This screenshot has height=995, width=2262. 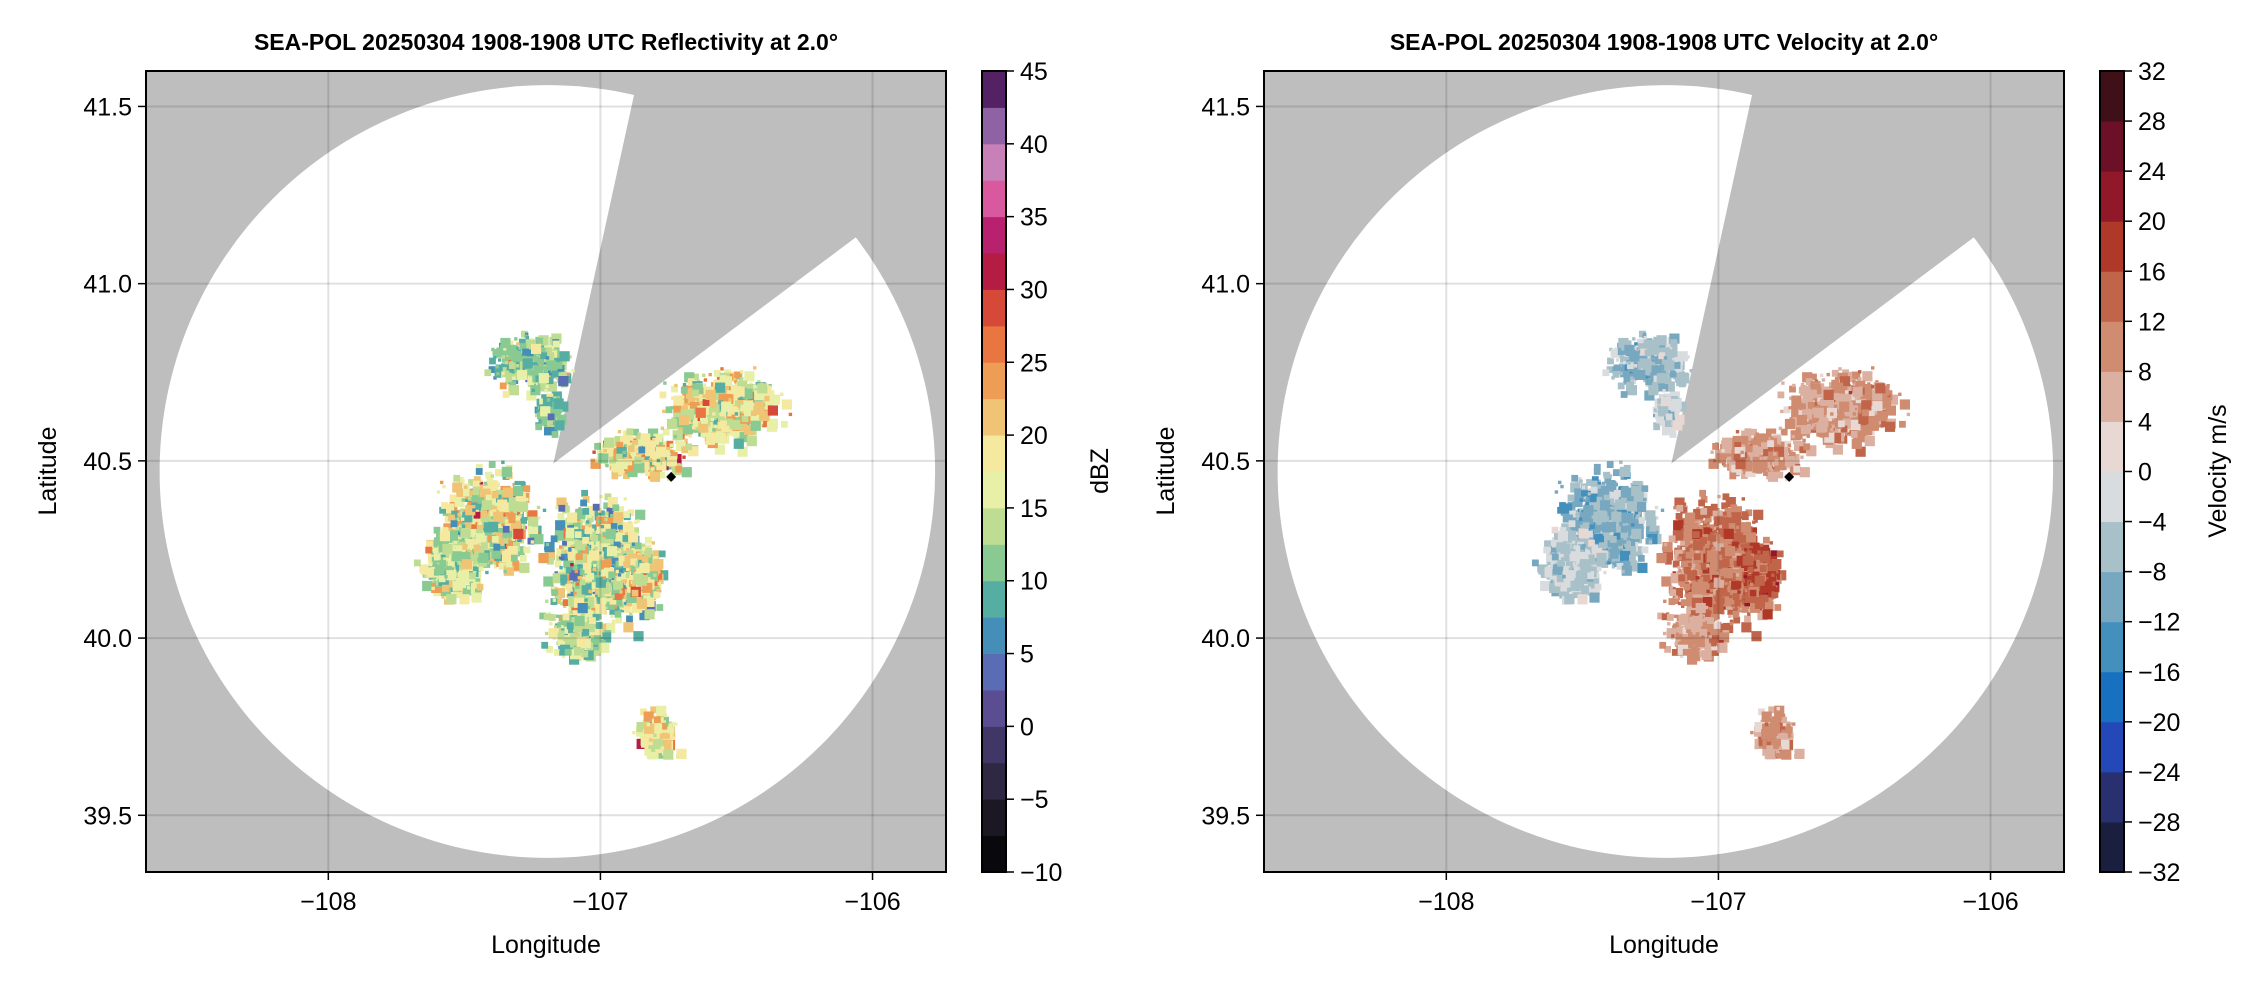 What do you see at coordinates (1034, 582) in the screenshot?
I see `colorbar-tick-label: 10` at bounding box center [1034, 582].